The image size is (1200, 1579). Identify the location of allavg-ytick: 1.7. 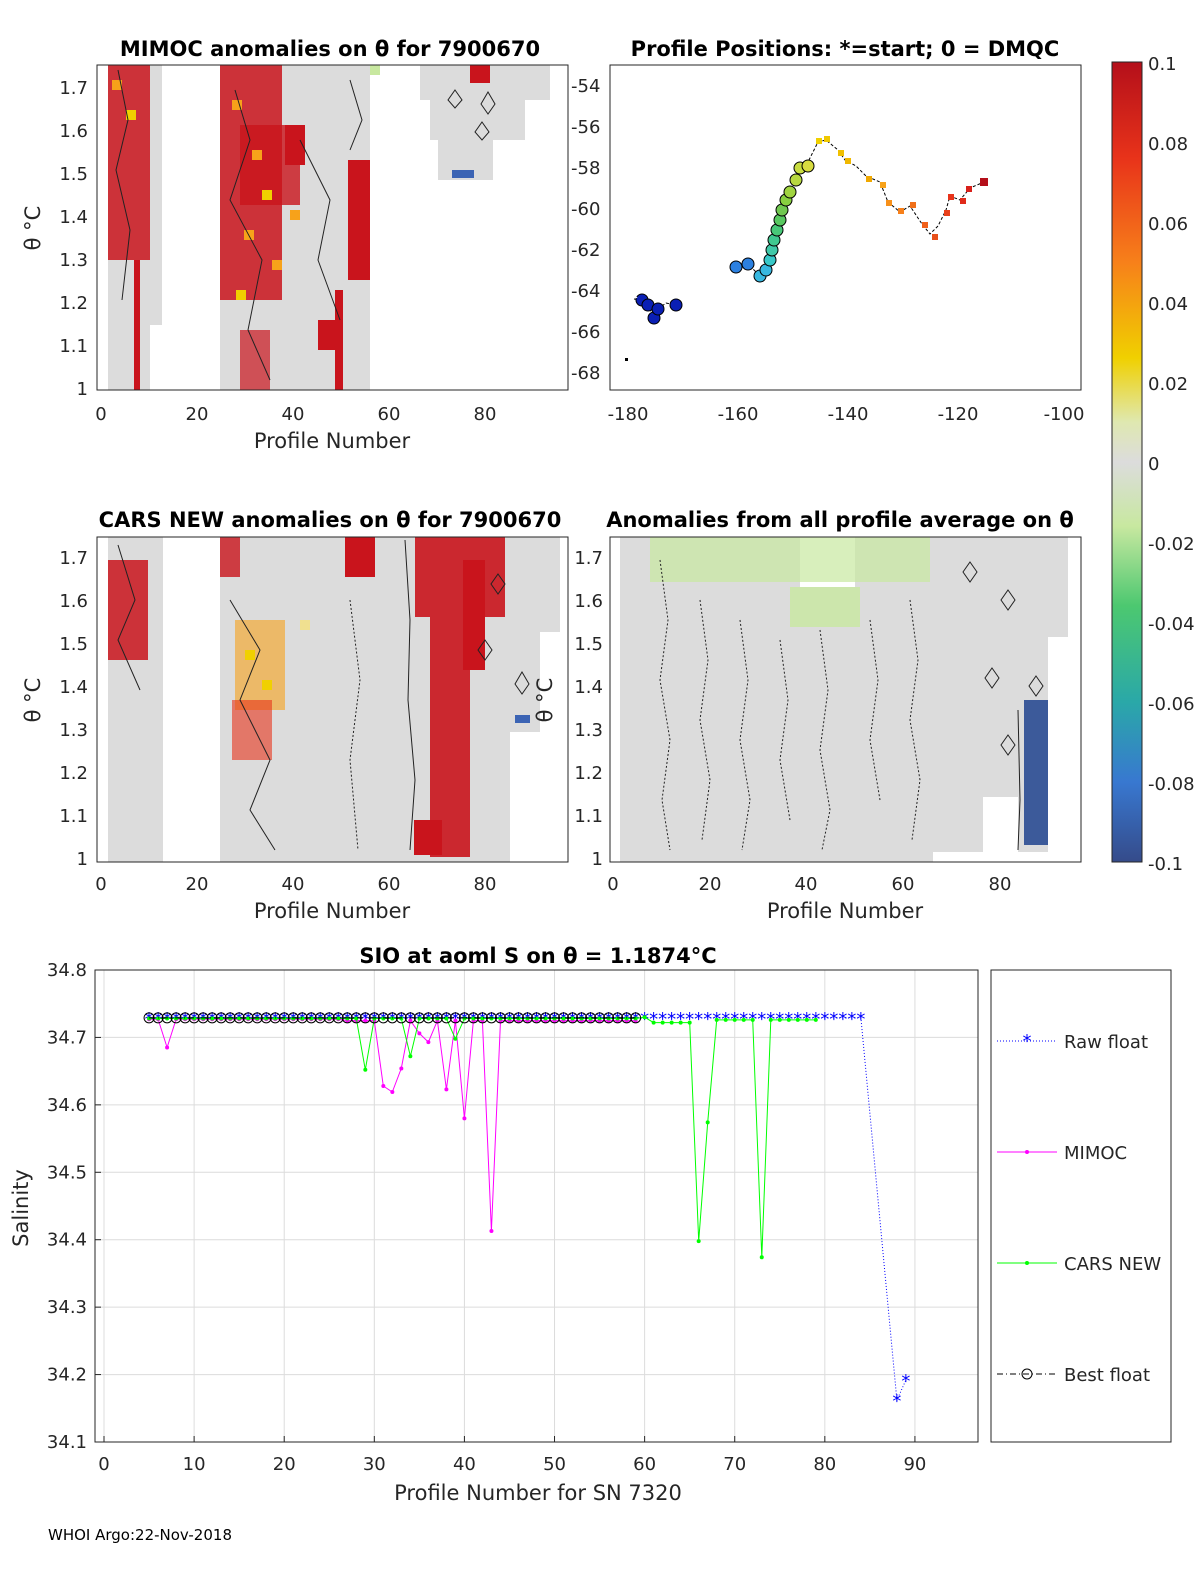
(588, 558).